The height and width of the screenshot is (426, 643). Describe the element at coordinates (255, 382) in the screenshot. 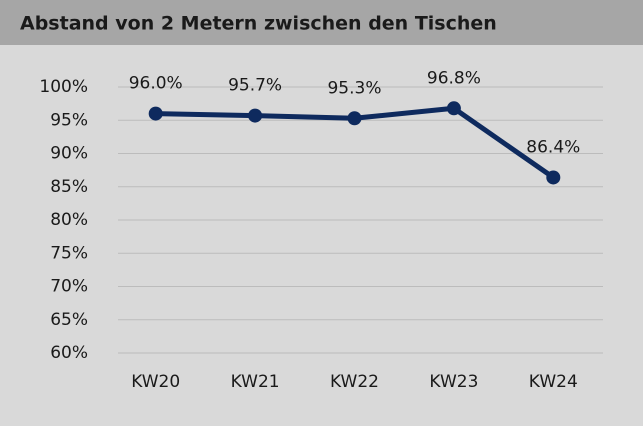

I see `x-tick-label: KW21` at that location.